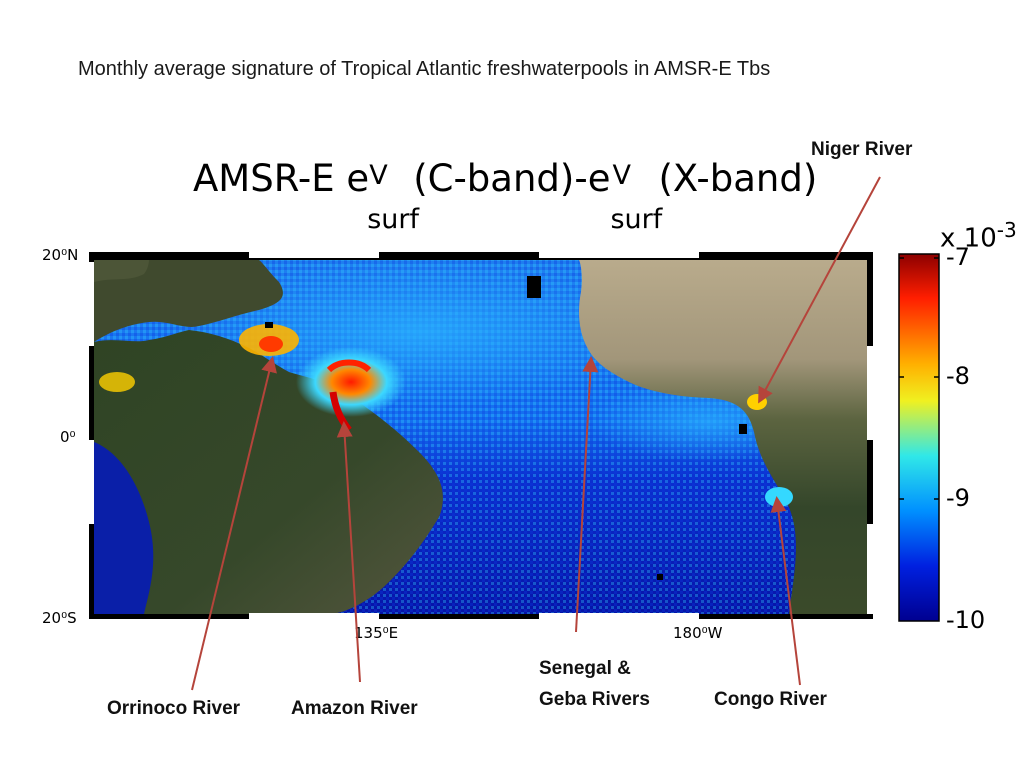  I want to click on plot-title-sub1: surf, so click(393, 219).